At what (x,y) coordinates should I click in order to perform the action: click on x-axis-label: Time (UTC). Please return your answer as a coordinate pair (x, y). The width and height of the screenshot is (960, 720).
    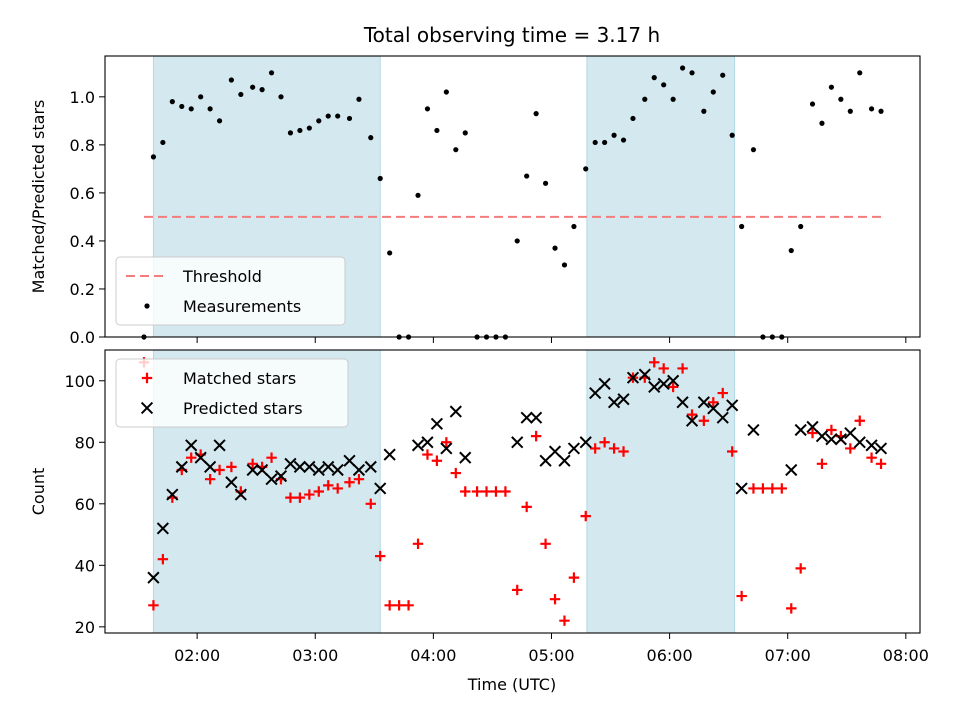
    Looking at the image, I should click on (511, 684).